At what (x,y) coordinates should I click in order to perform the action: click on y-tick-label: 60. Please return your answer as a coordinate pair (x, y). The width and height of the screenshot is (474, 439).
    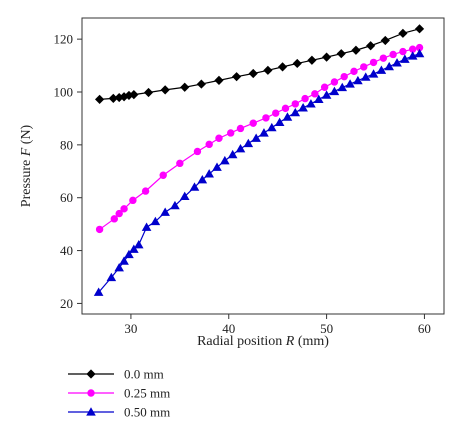
    Looking at the image, I should click on (66, 197).